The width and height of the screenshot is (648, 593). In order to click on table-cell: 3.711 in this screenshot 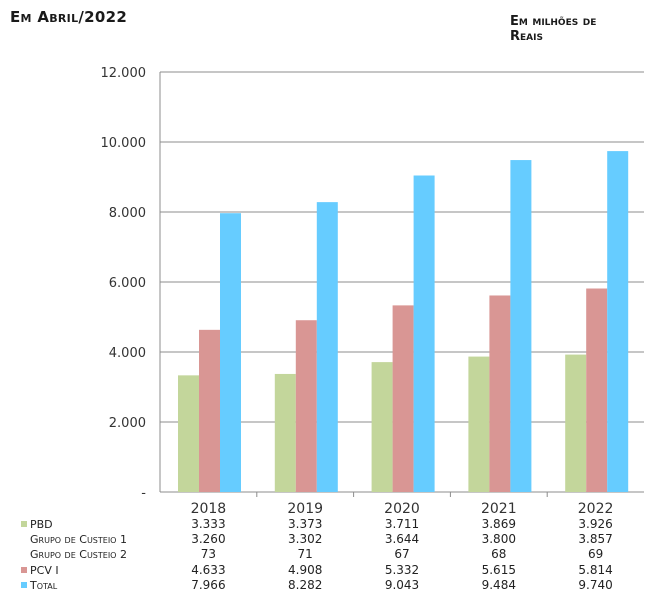, I will do `click(402, 524)`.